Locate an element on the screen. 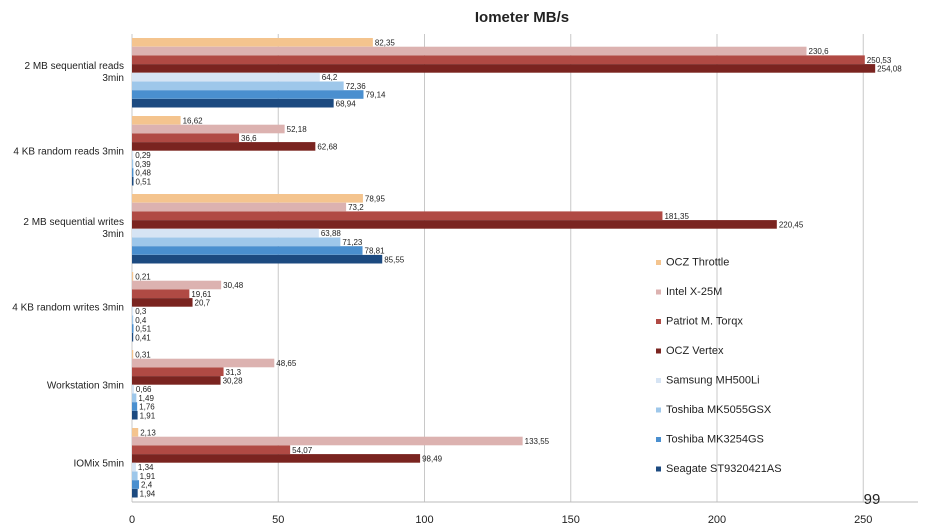  data-label: 79,14 is located at coordinates (375, 95).